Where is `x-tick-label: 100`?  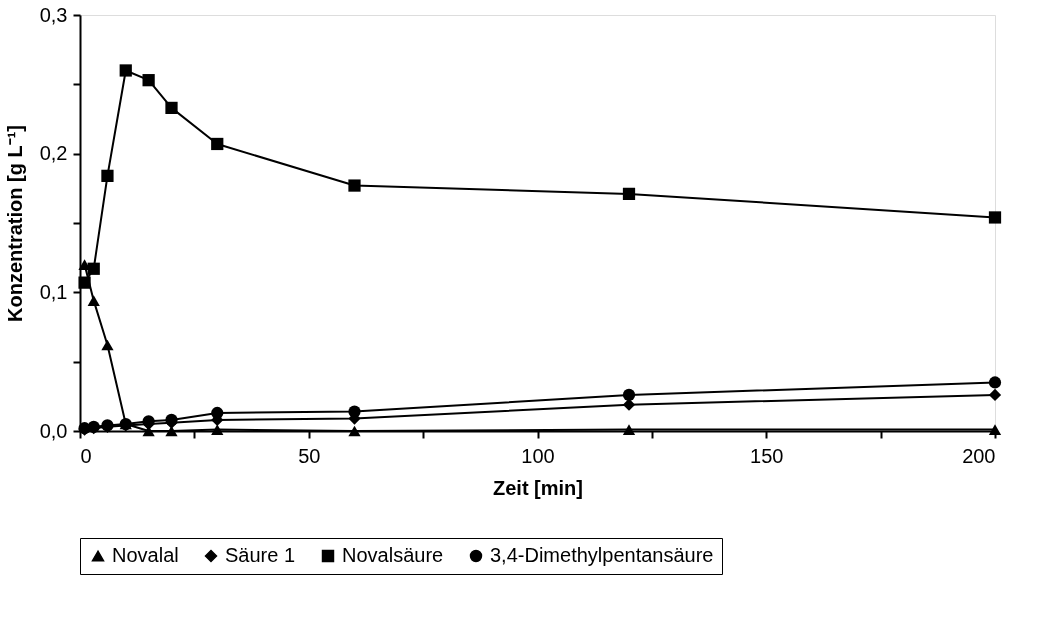
x-tick-label: 100 is located at coordinates (538, 455).